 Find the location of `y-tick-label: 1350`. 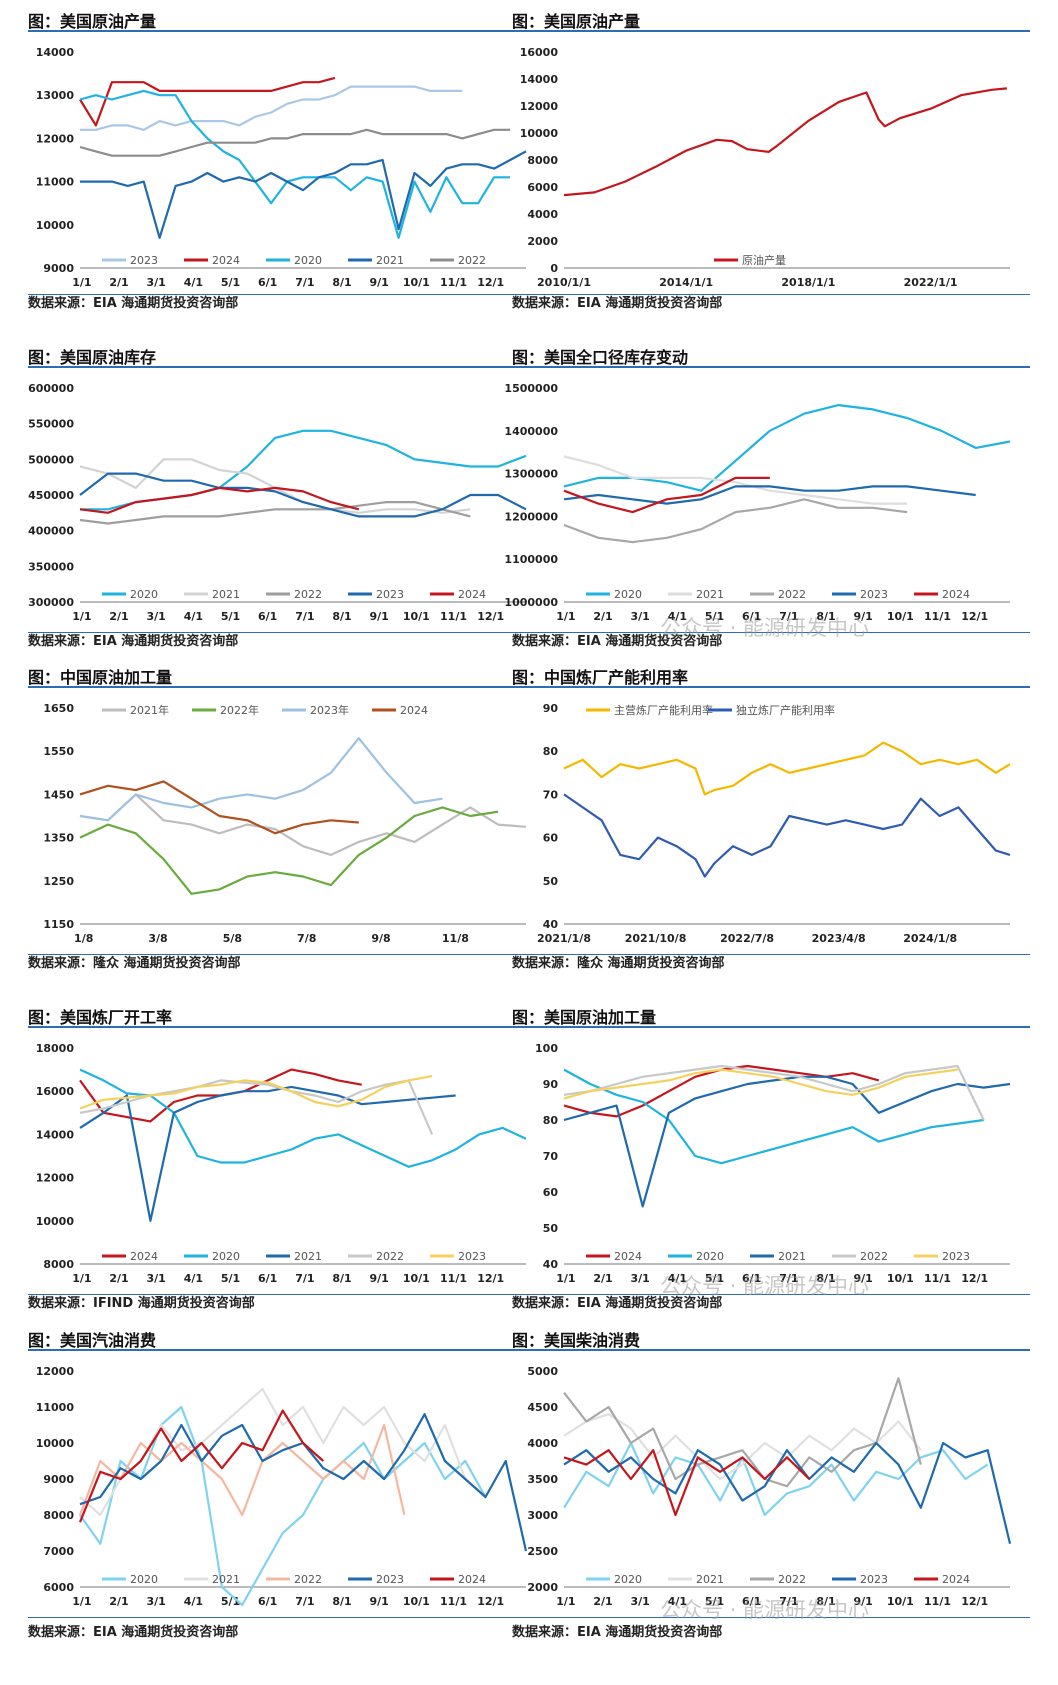

y-tick-label: 1350 is located at coordinates (58, 838).